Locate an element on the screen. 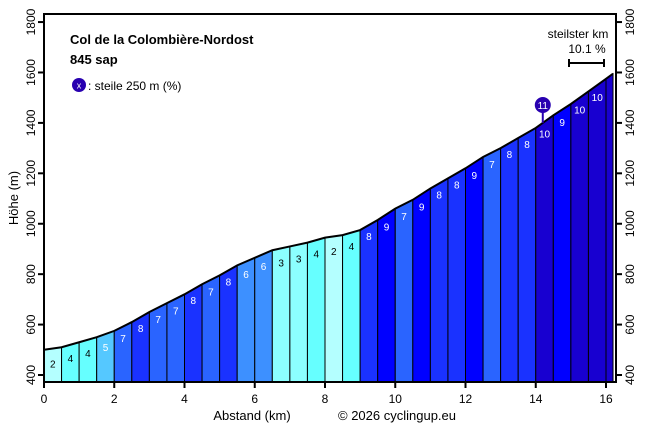 This screenshot has width=656, height=428. legend-marker-icon is located at coordinates (79, 85).